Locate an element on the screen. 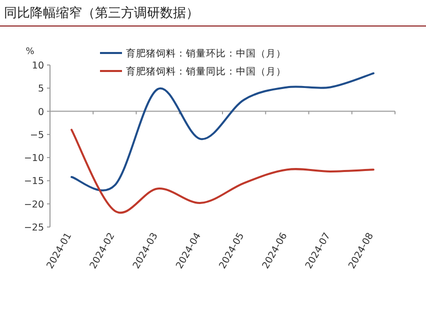 The width and height of the screenshot is (426, 321). y-tick-label: −5 is located at coordinates (37, 135).